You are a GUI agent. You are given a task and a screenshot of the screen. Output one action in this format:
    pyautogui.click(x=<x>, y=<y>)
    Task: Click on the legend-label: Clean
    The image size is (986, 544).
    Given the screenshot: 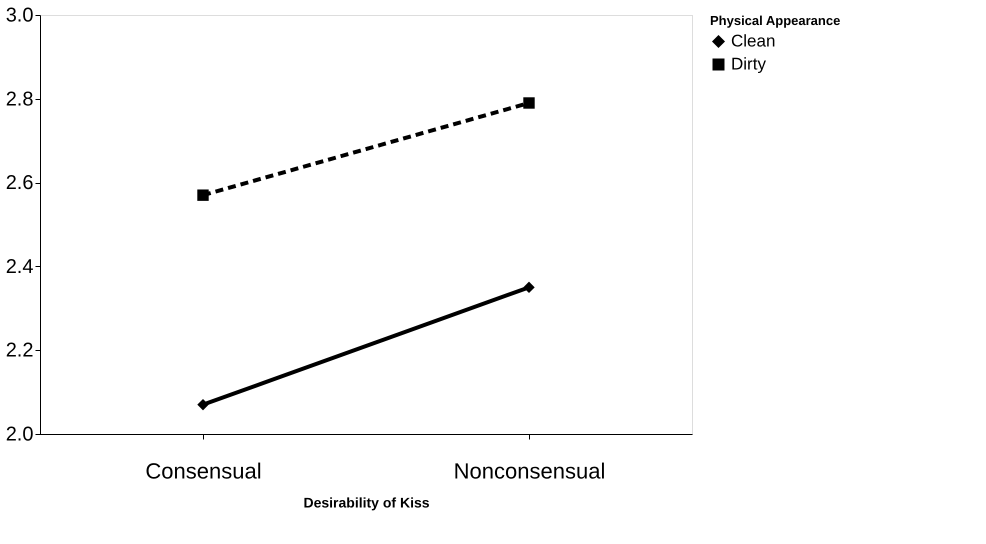 What is the action you would take?
    pyautogui.click(x=753, y=41)
    